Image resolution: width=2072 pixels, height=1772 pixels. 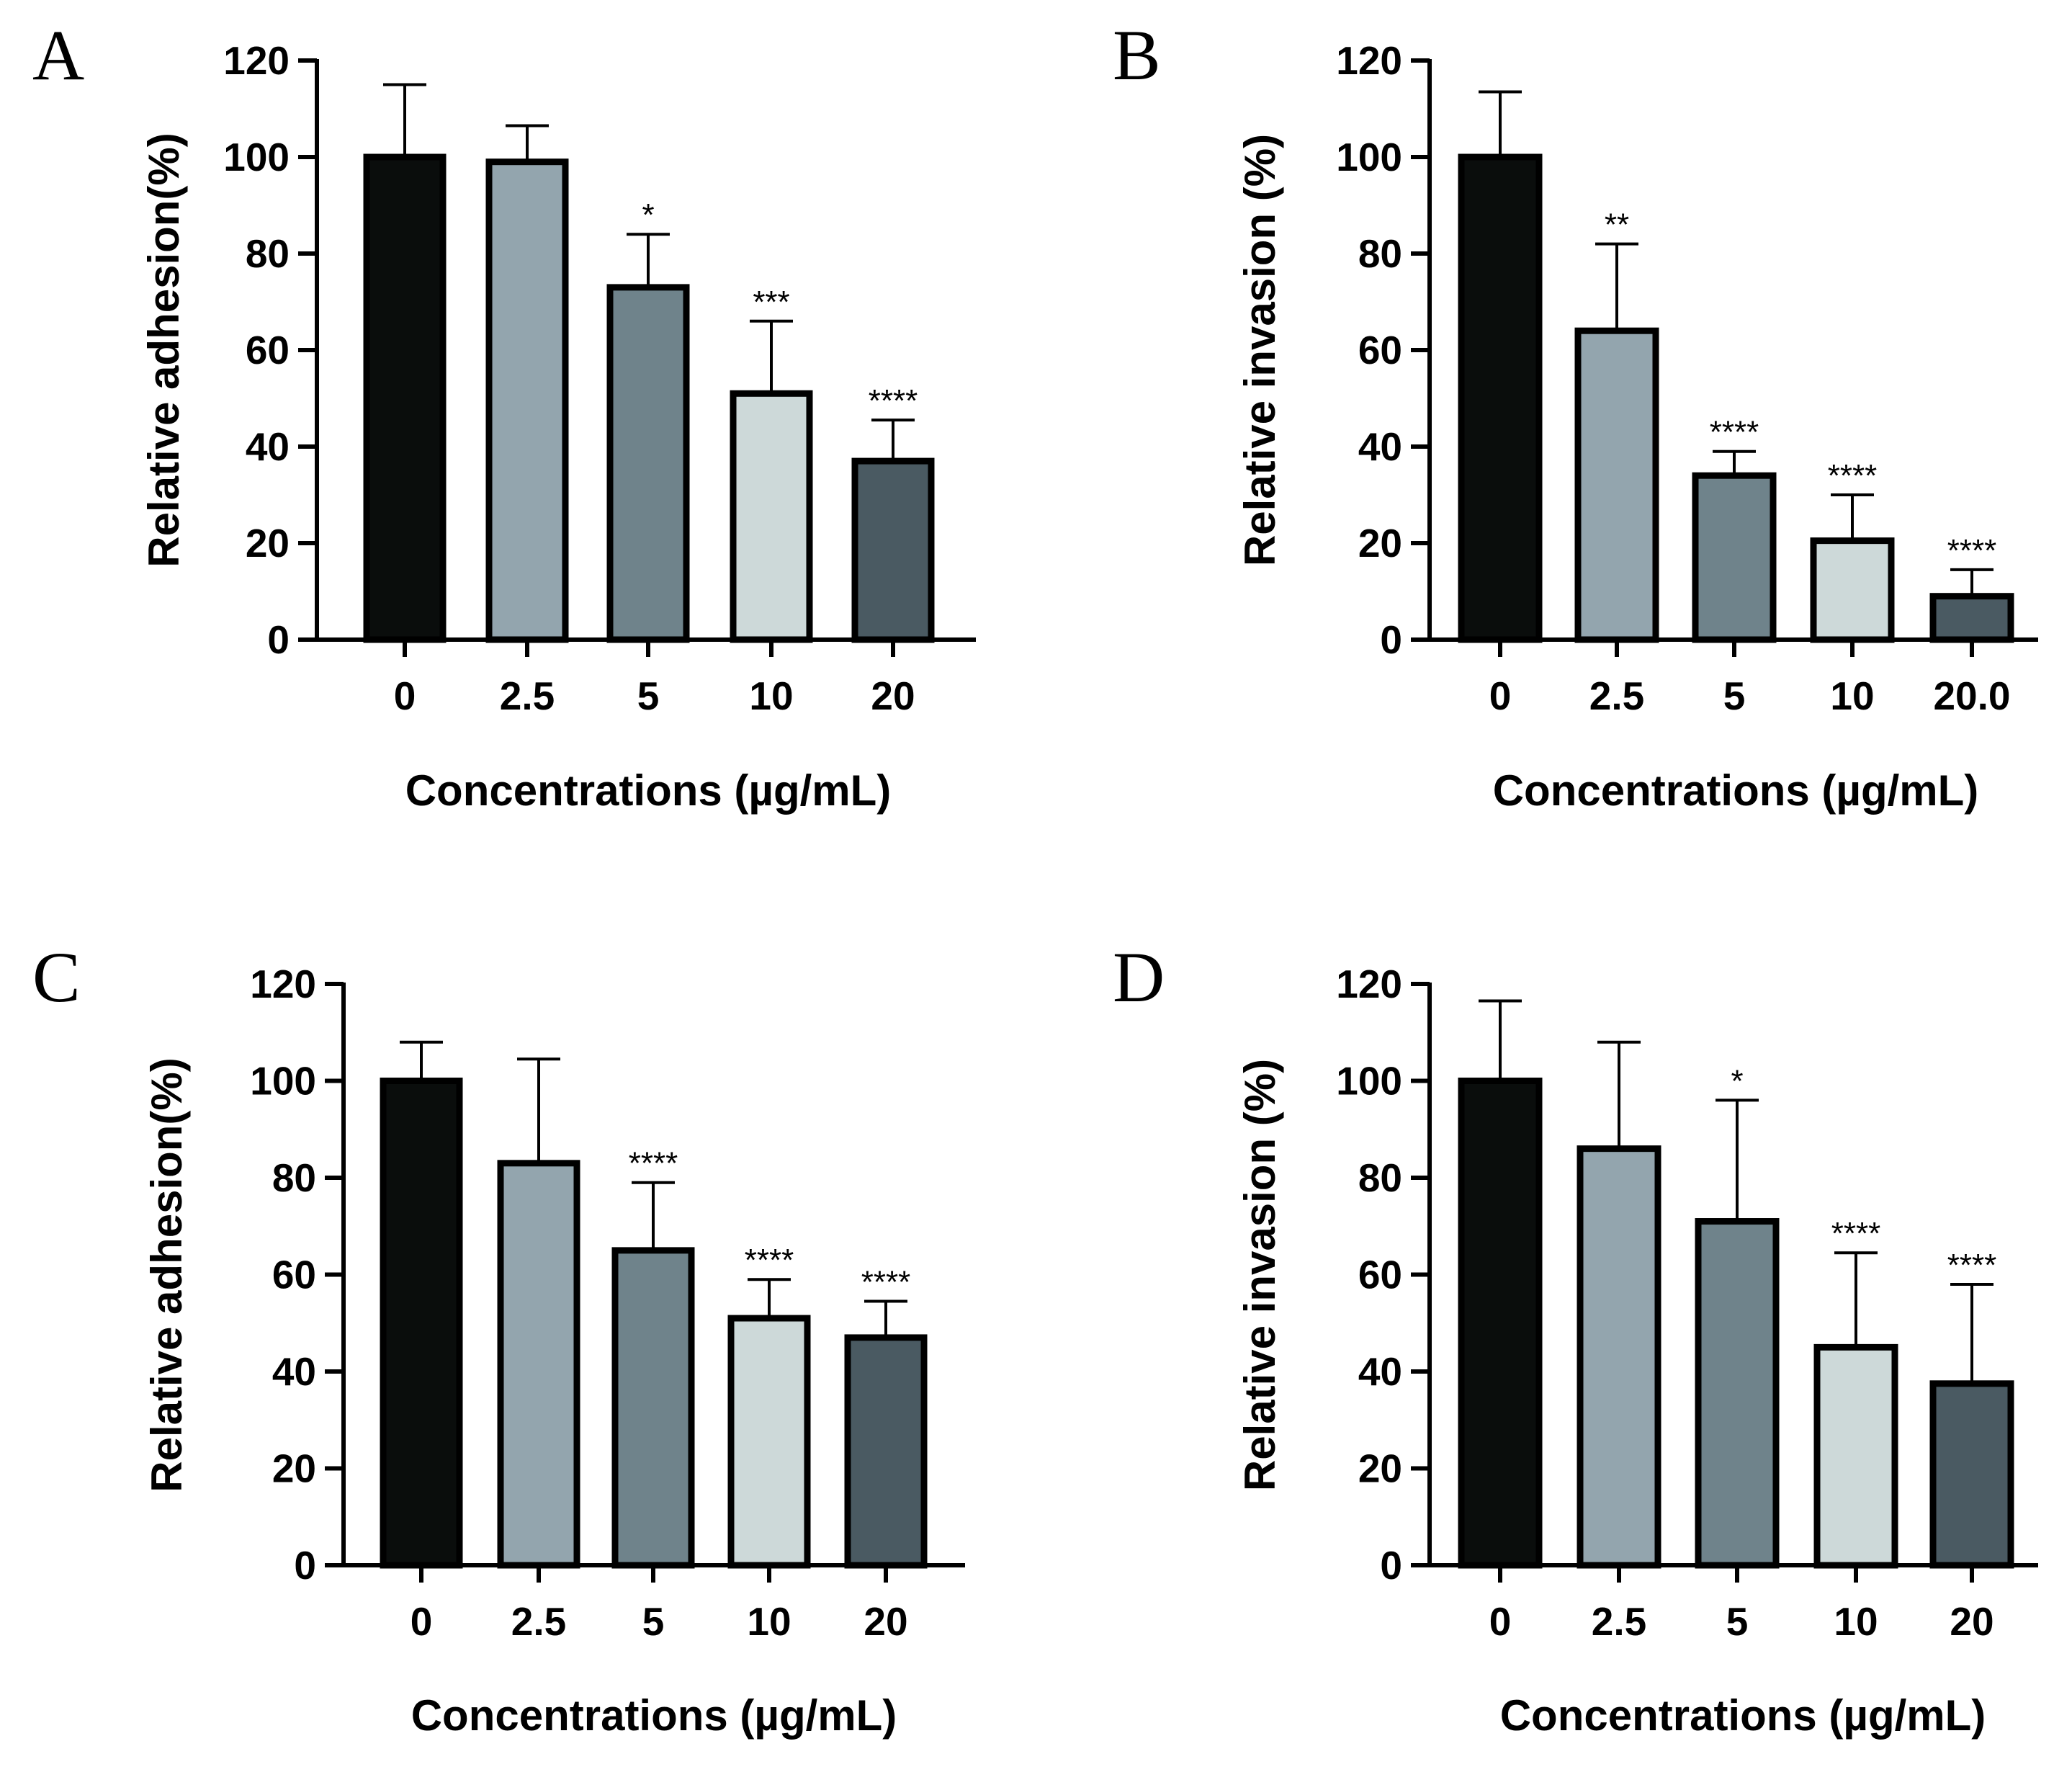 What do you see at coordinates (1137, 55) in the screenshot?
I see `panel-letter: B` at bounding box center [1137, 55].